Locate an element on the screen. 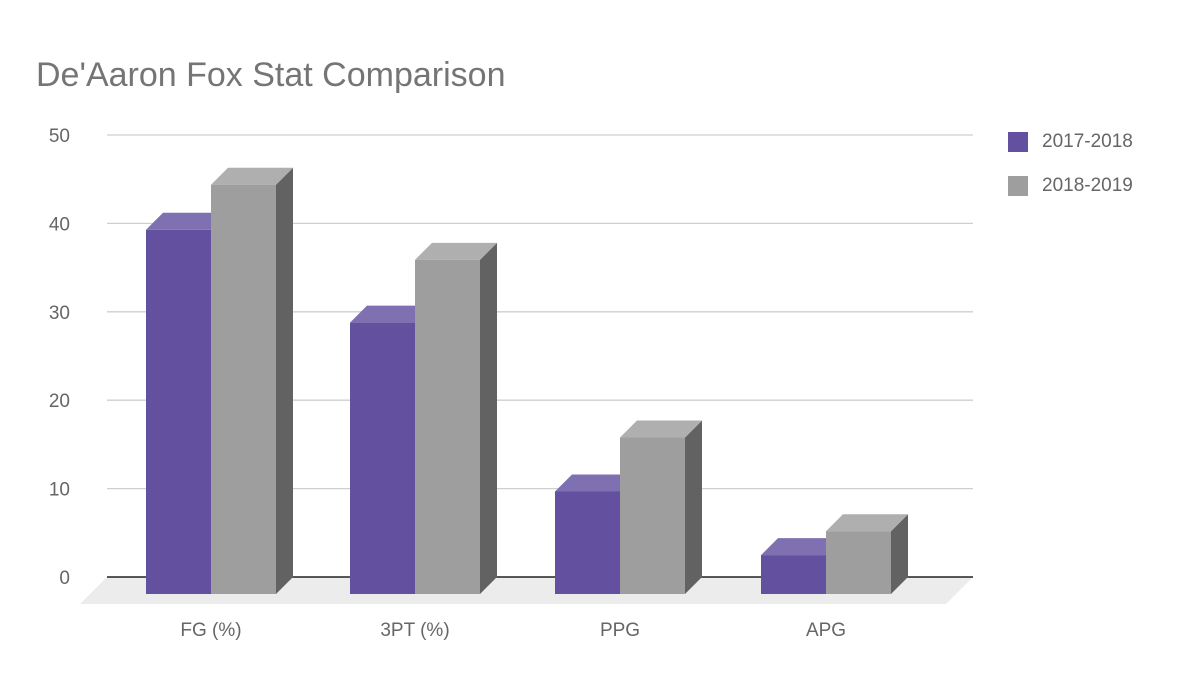  y-tick-label: 30 is located at coordinates (59, 313).